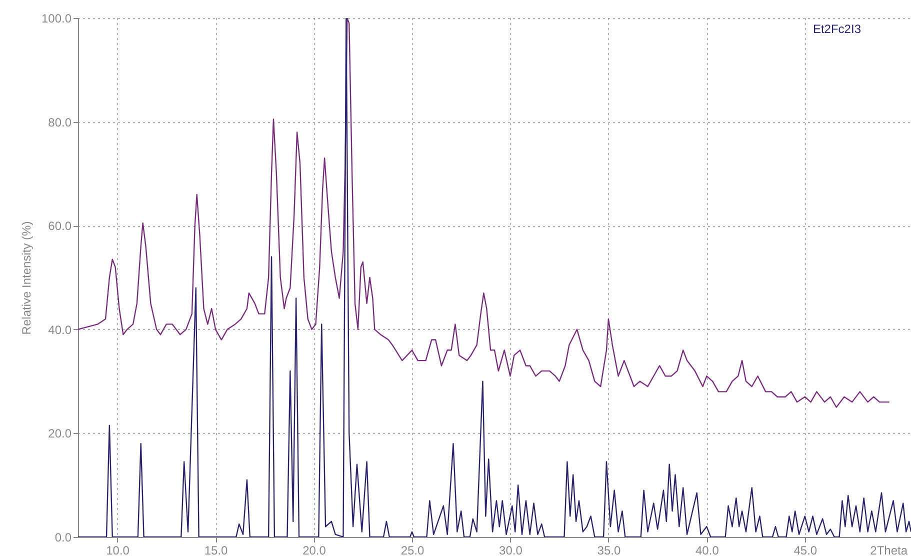 The height and width of the screenshot is (556, 911). What do you see at coordinates (216, 550) in the screenshot?
I see `x-tick-label: 15.0` at bounding box center [216, 550].